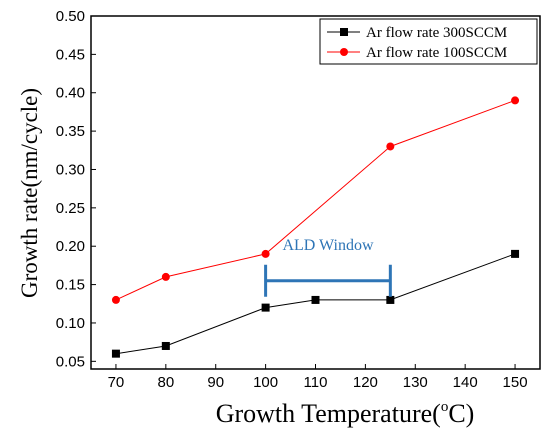  I want to click on ald-window-annotation: ALD Window, so click(328, 267).